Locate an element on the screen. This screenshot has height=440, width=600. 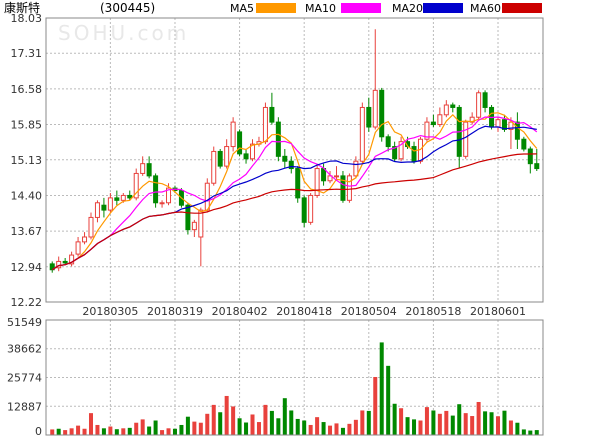
volume-tick-label: 51549 is located at coordinates (24, 322).